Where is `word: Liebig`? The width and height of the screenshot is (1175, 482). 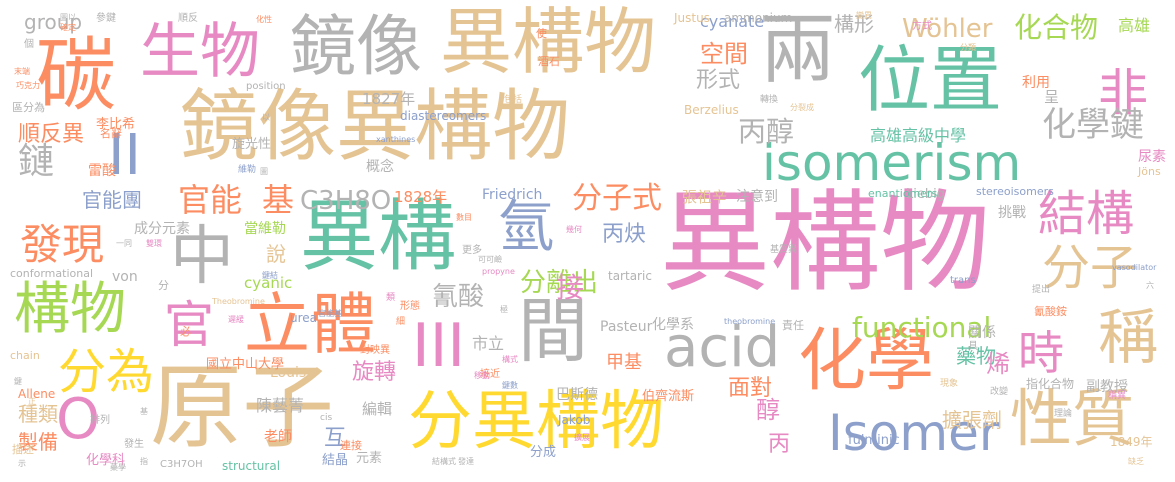
word: Liebig is located at coordinates (925, 194).